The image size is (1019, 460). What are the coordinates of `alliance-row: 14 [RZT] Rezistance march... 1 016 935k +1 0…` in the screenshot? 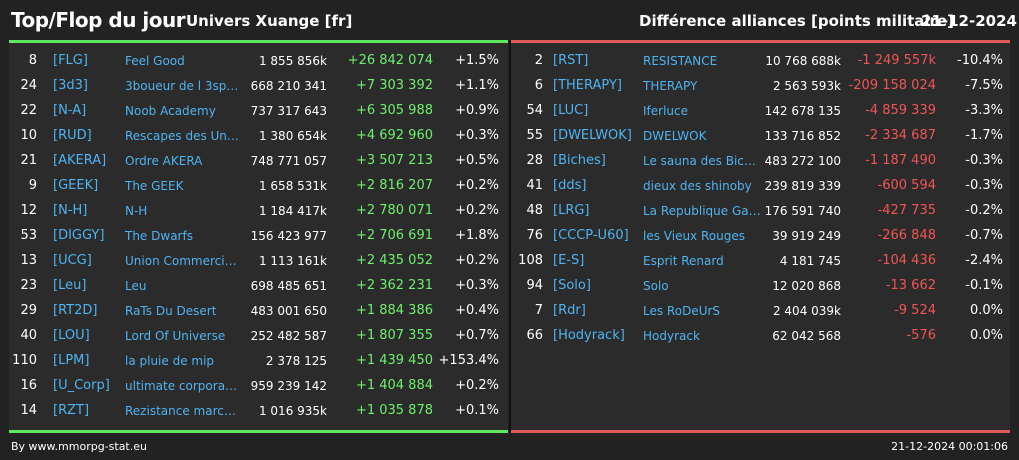 It's located at (258, 412).